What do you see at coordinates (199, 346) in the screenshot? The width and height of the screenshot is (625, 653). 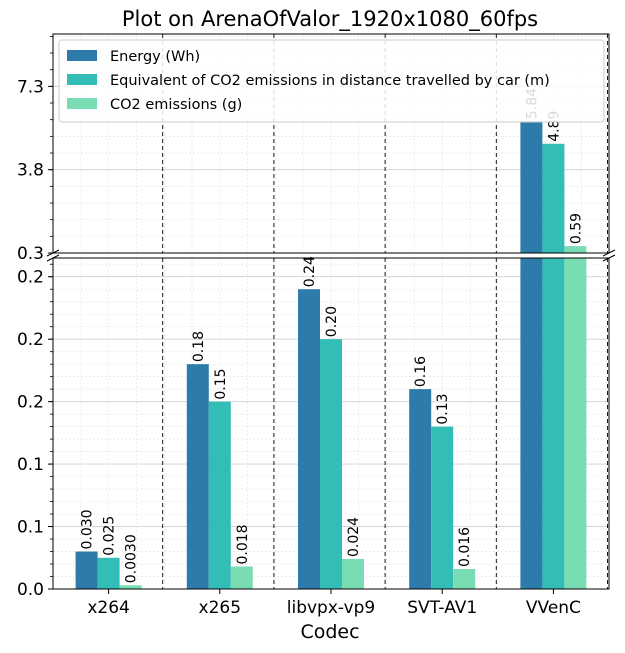 I see `value-label: 0.18` at bounding box center [199, 346].